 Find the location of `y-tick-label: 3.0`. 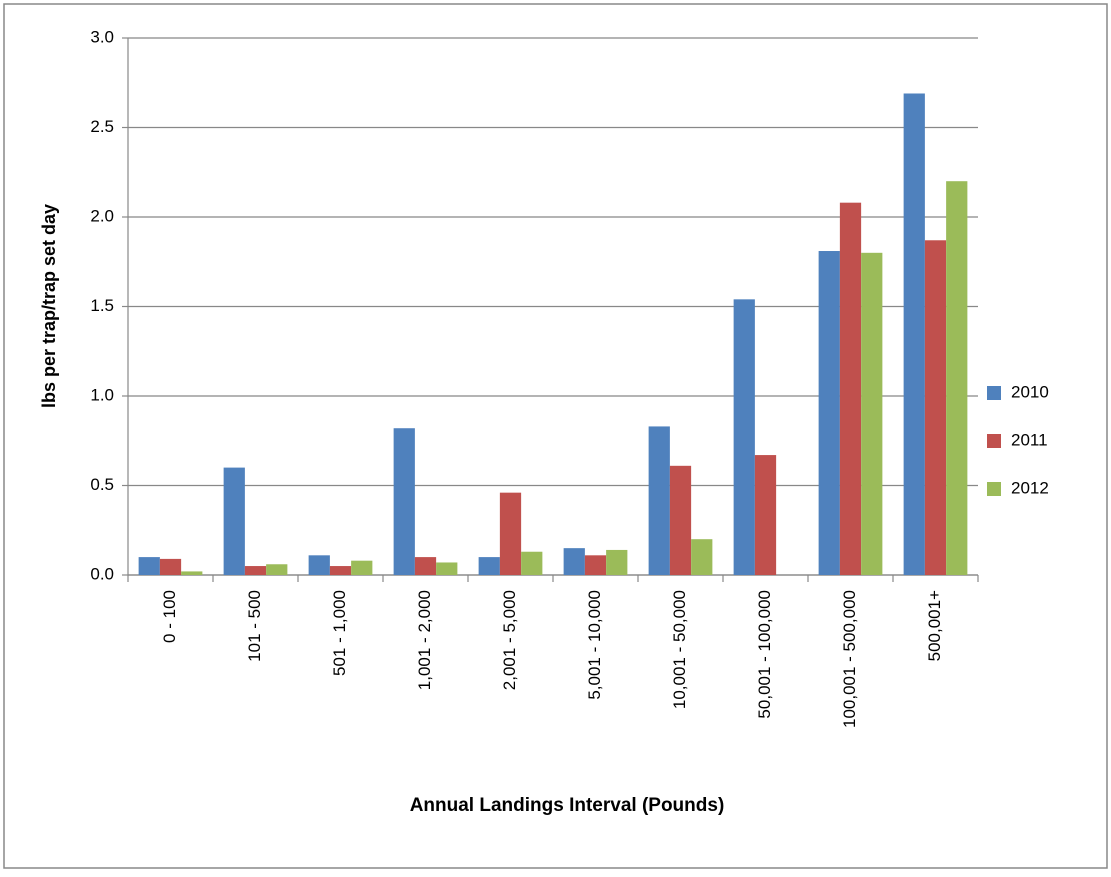

y-tick-label: 3.0 is located at coordinates (102, 36).